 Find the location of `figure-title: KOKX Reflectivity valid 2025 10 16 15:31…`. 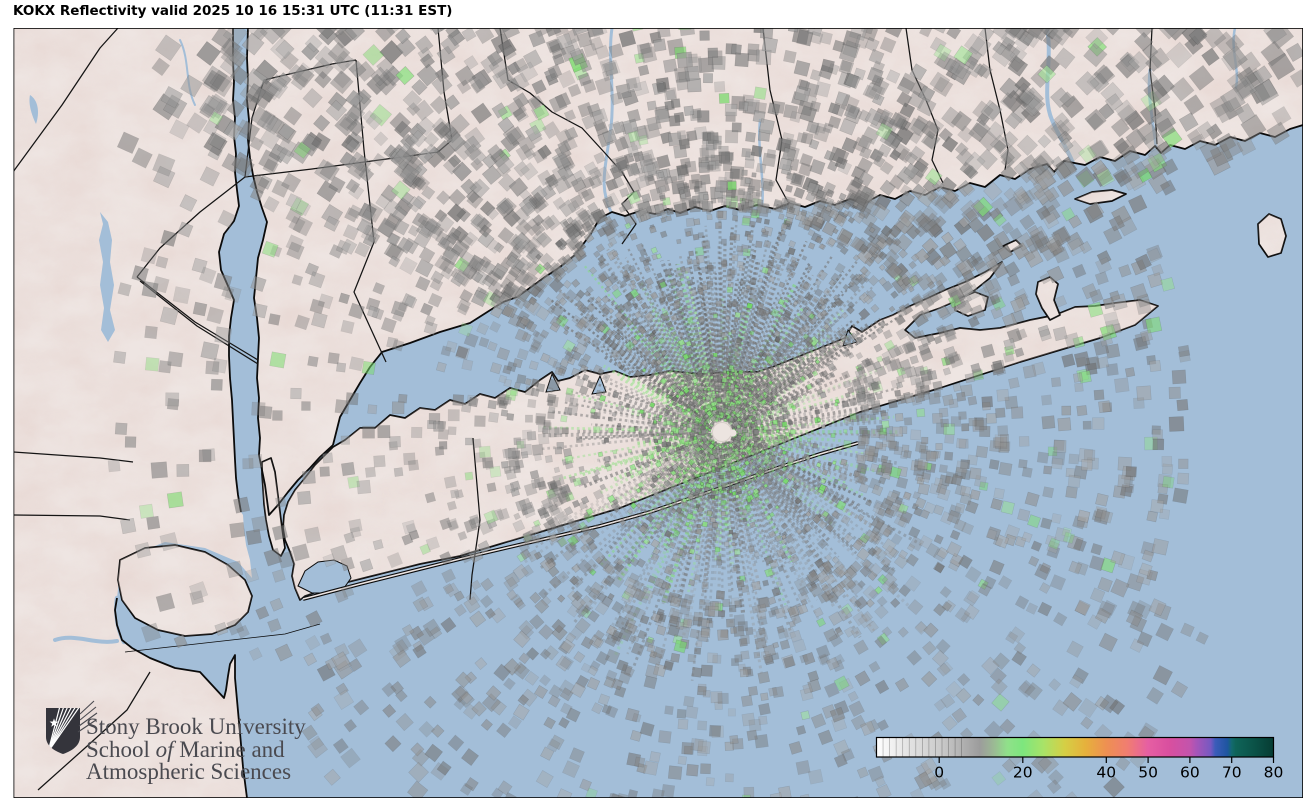

figure-title: KOKX Reflectivity valid 2025 10 16 15:31… is located at coordinates (233, 11).